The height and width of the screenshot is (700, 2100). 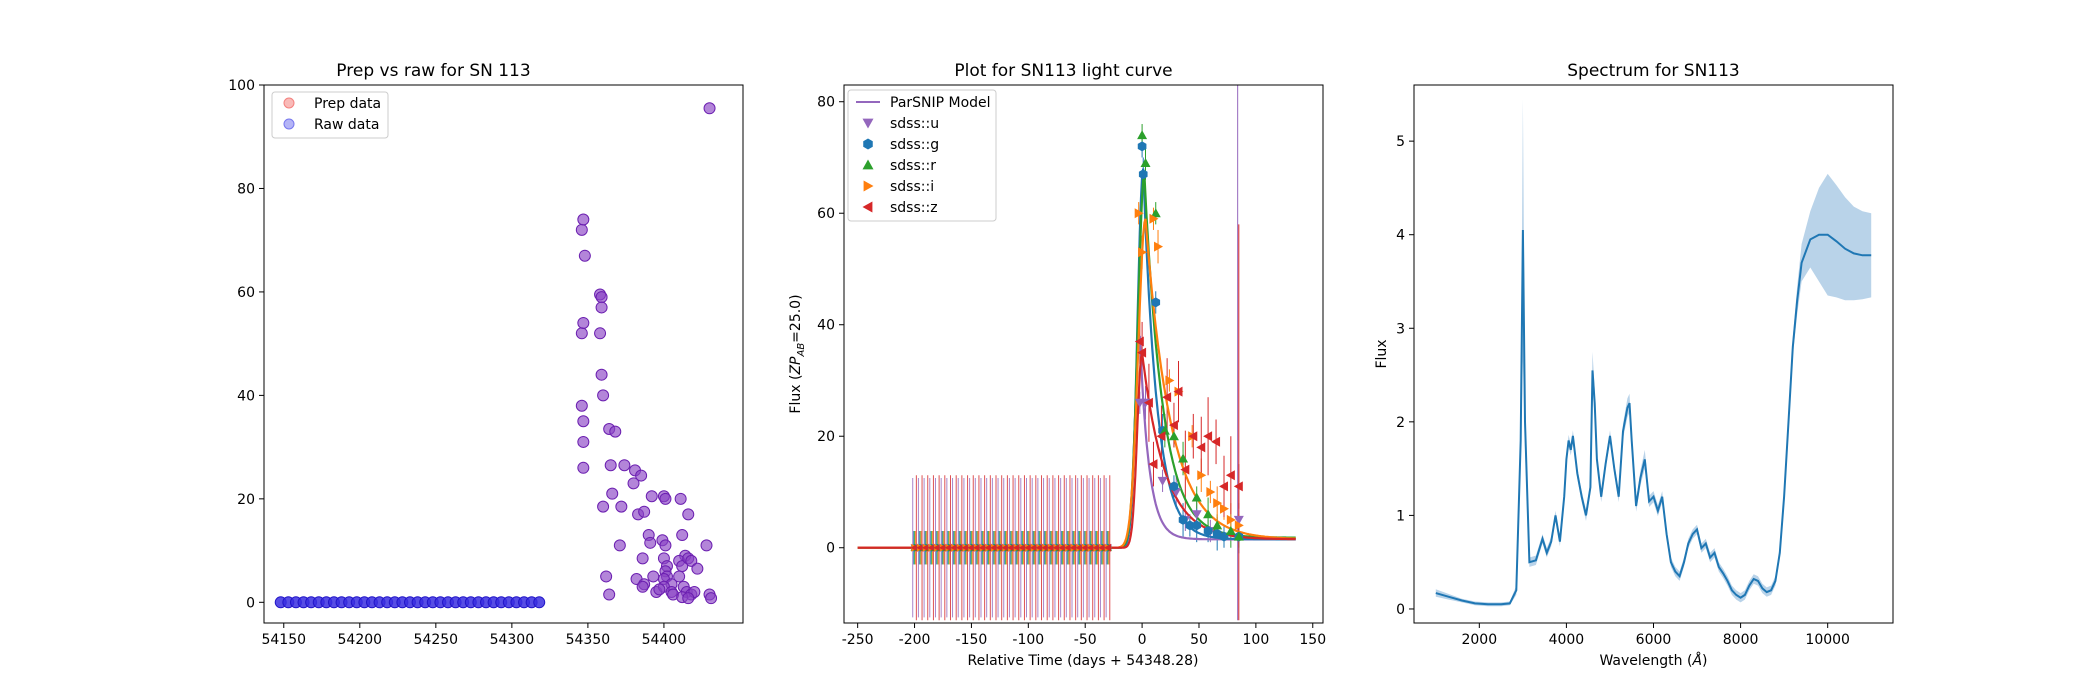 What do you see at coordinates (1312, 640) in the screenshot?
I see `x-tick-label: 150` at bounding box center [1312, 640].